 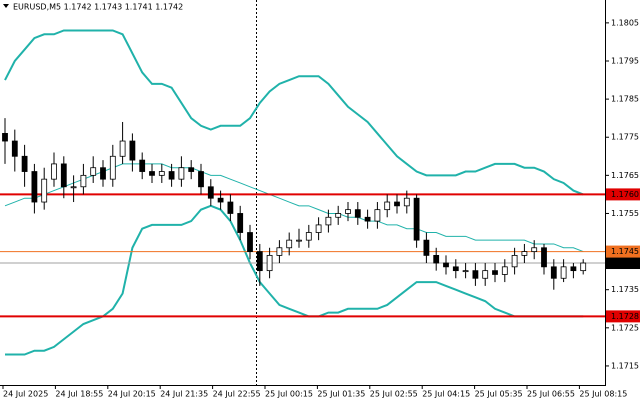 I want to click on x-tick-label: 24 Jul 20:15, so click(x=132, y=394).